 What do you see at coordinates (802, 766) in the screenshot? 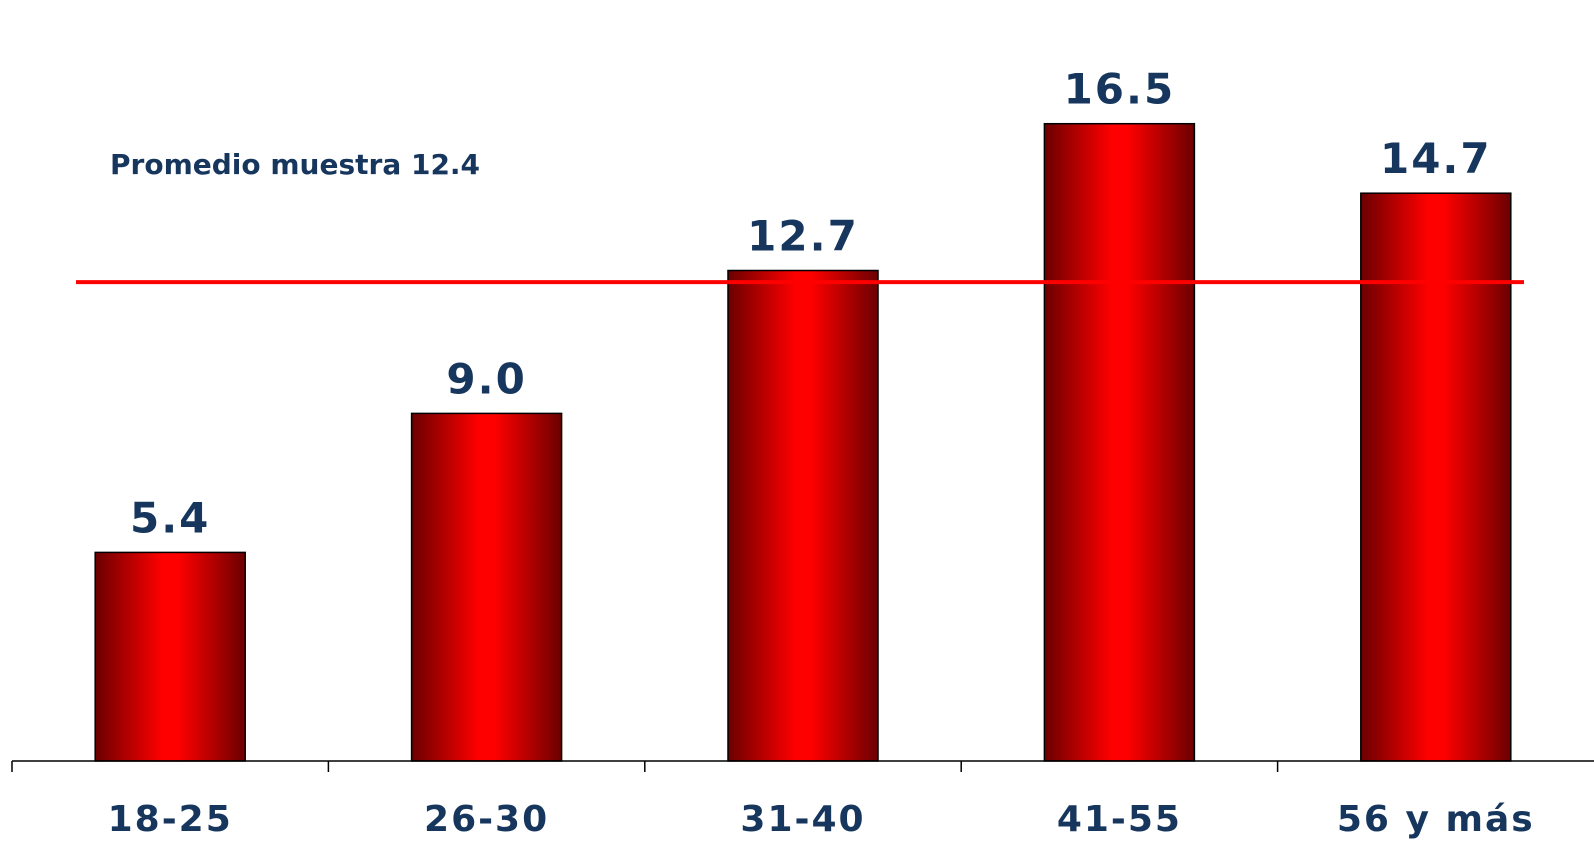
I see `x-axis` at bounding box center [802, 766].